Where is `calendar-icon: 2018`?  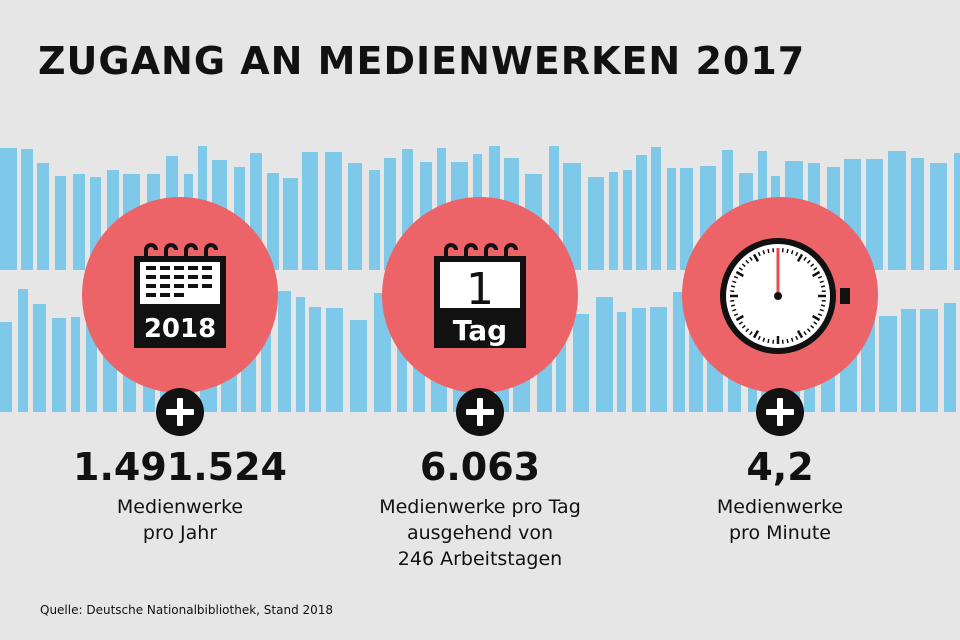 calendar-icon: 2018 is located at coordinates (180, 295).